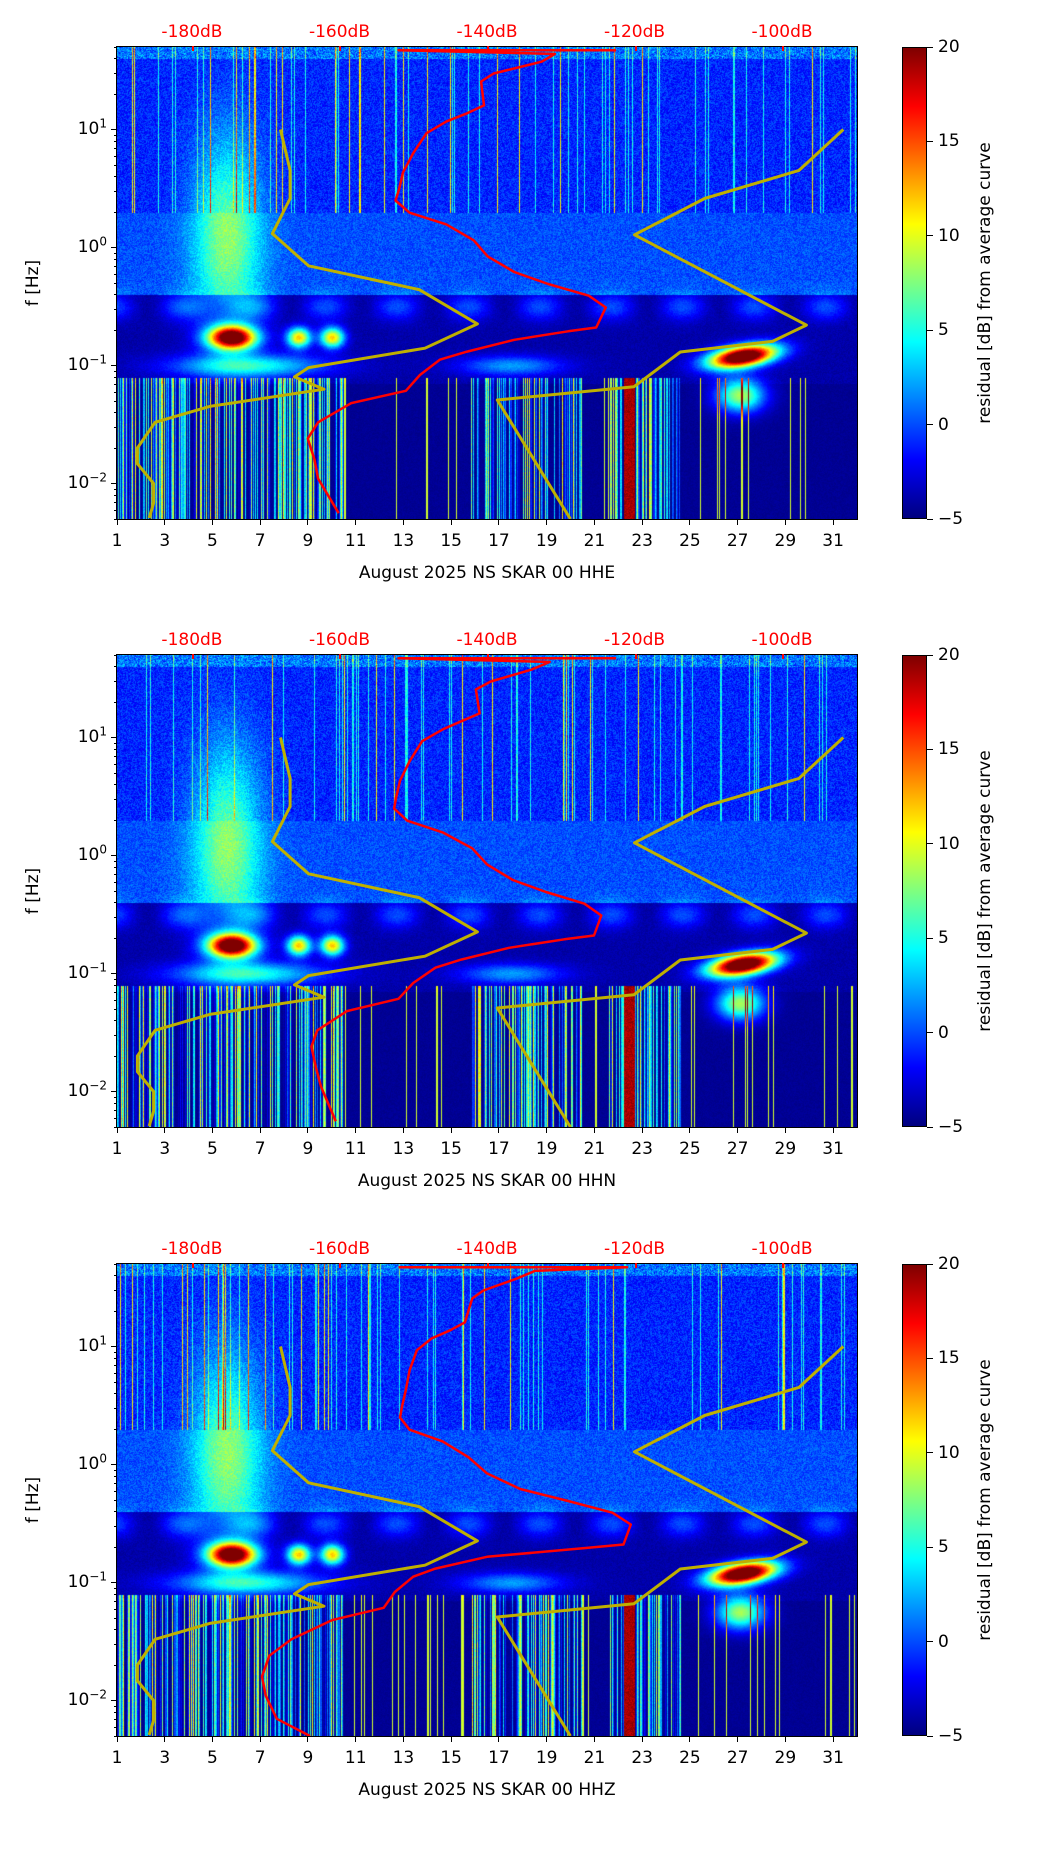  Describe the element at coordinates (98, 1695) in the screenshot. I see `y-tick-exponent: −2` at that location.